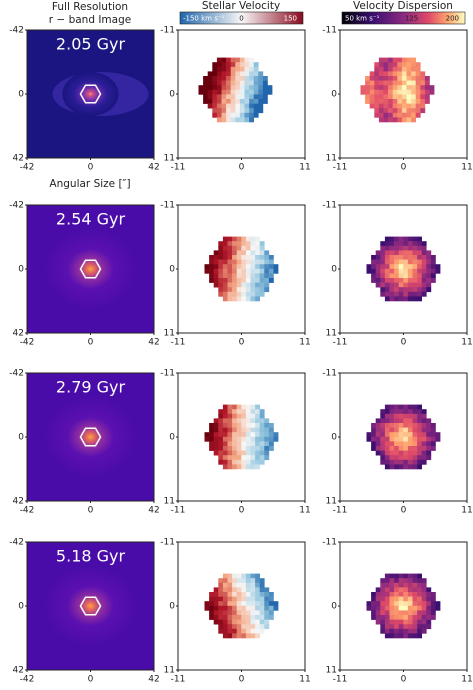 The width and height of the screenshot is (473, 690). I want to click on x-tick-label: 42, so click(153, 511).